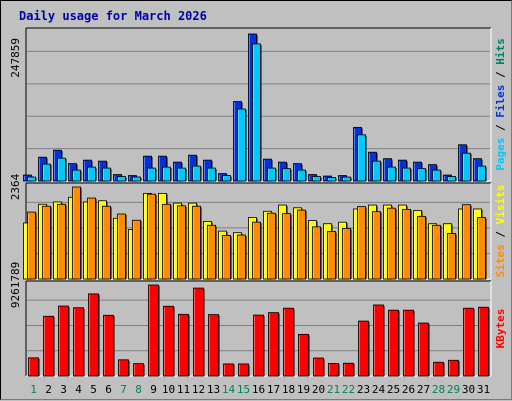 The width and height of the screenshot is (512, 401). I want to click on day-label-13: 13, so click(213, 389).